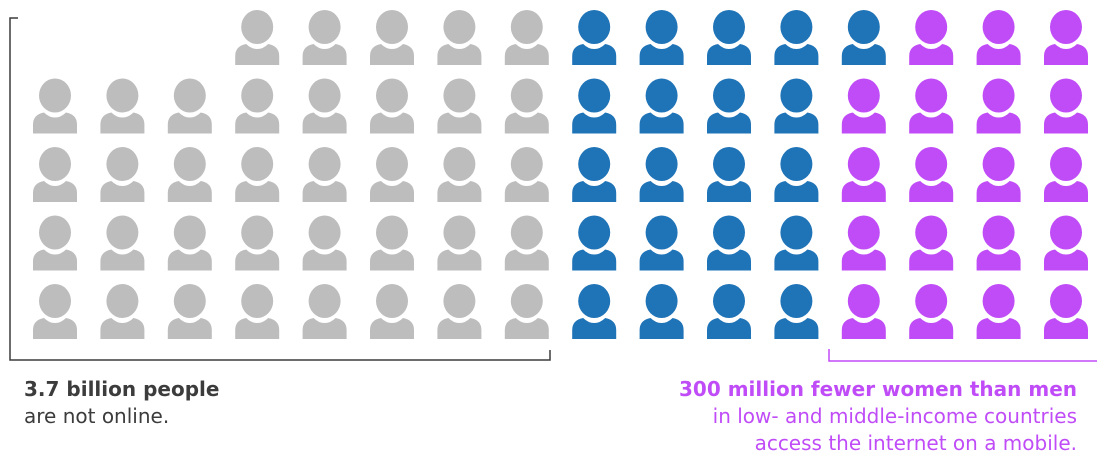  Describe the element at coordinates (877, 389) in the screenshot. I see `gender-gap-caption-bold: 300 million fewer women than men` at that location.